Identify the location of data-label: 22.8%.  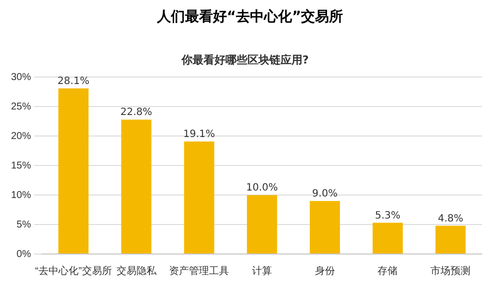
(136, 112).